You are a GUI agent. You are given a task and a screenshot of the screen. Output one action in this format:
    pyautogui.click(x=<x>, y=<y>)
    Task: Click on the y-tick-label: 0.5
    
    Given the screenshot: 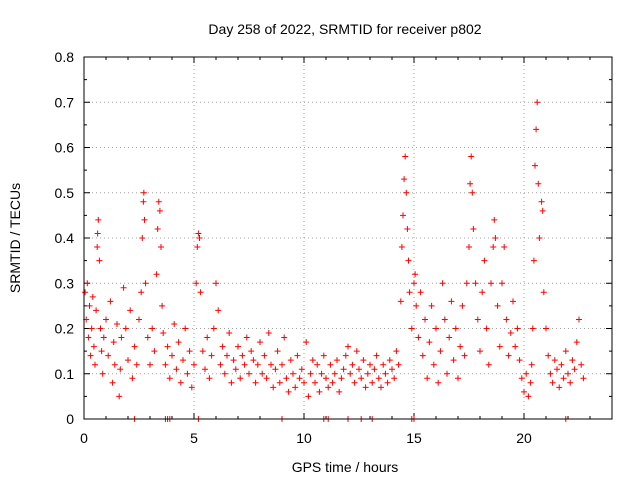 What is the action you would take?
    pyautogui.click(x=65, y=193)
    